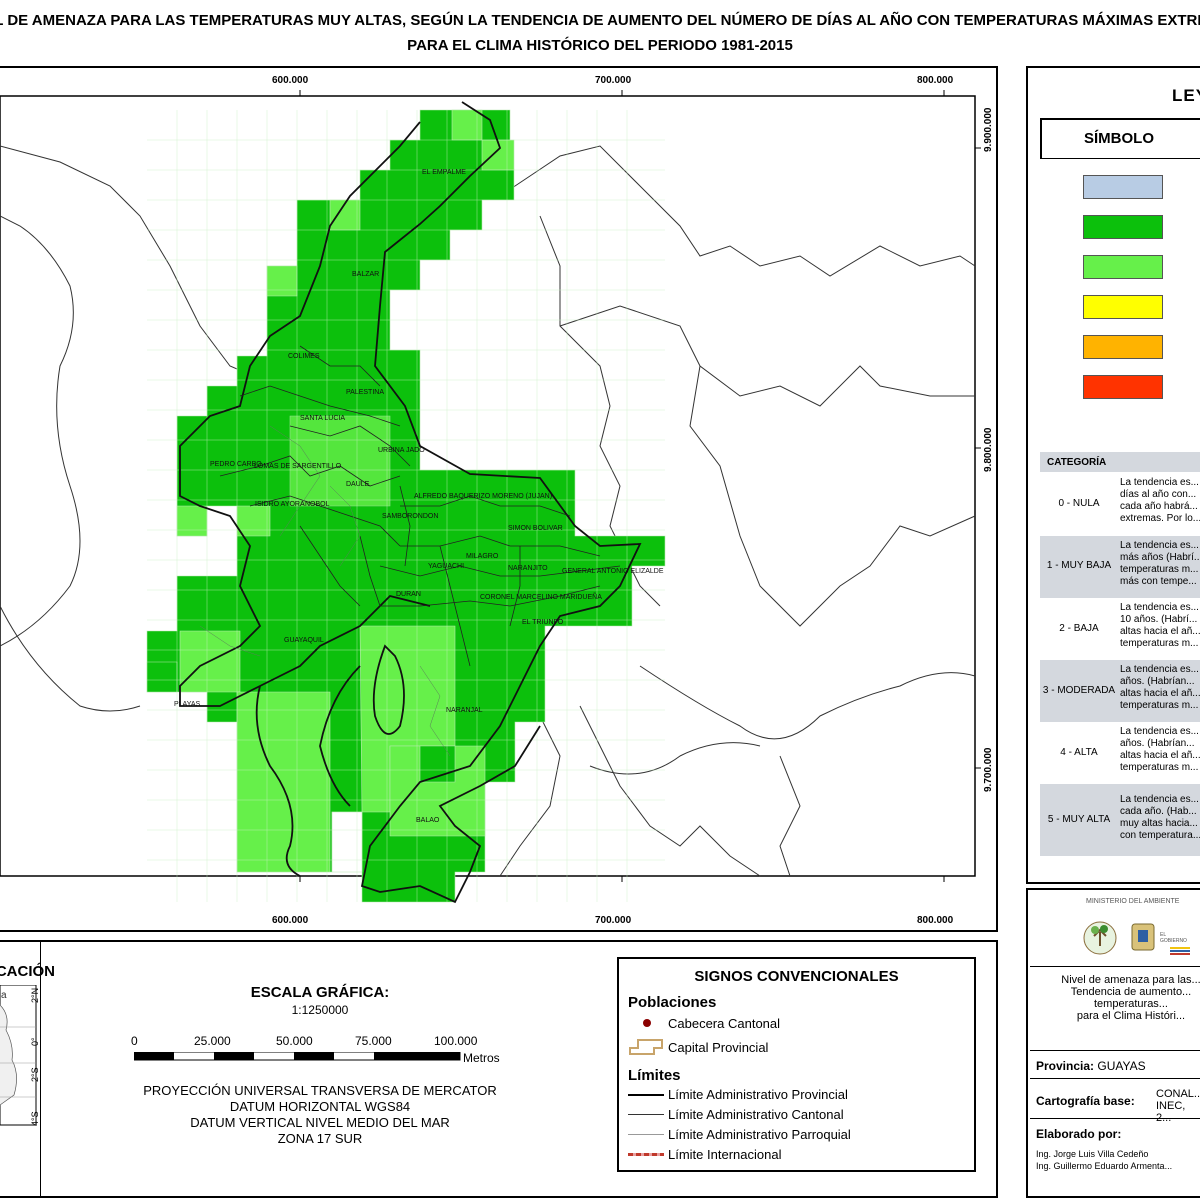 This screenshot has height=1200, width=1200. I want to click on svg-text: PALESTINA, so click(365, 392).